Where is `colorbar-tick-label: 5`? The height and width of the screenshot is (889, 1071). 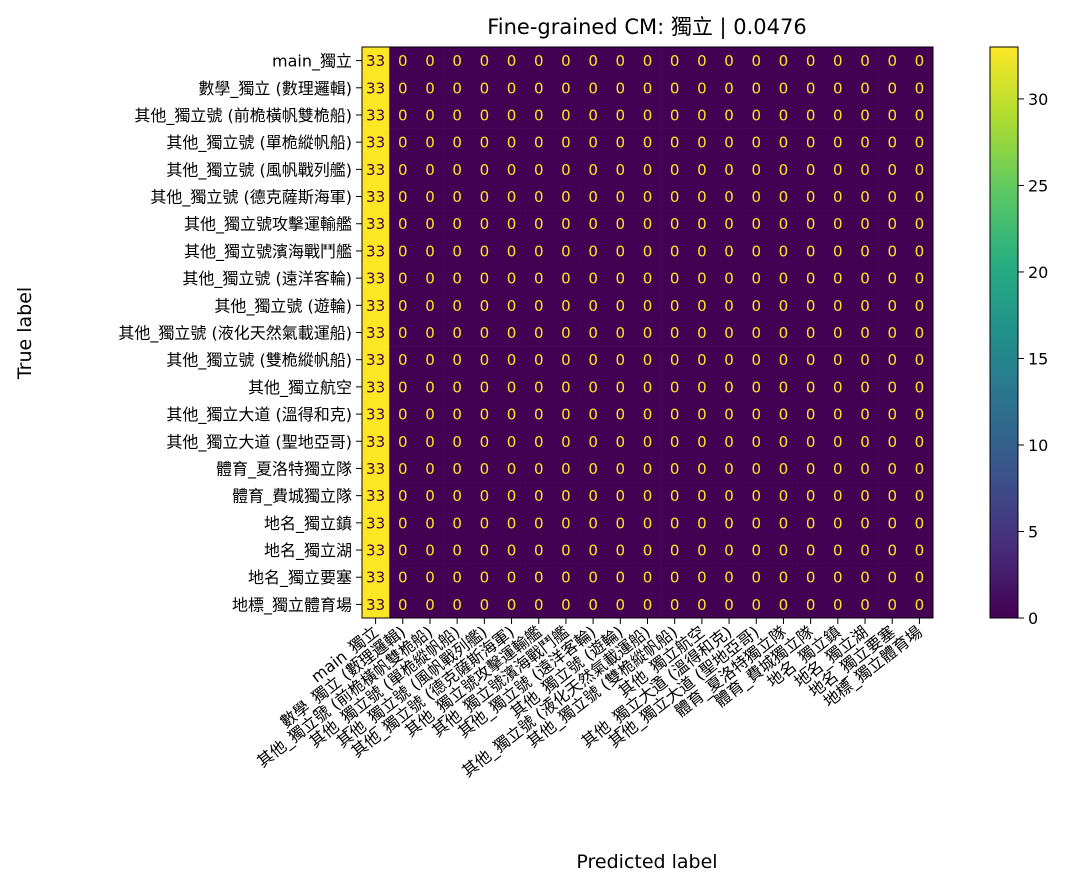
colorbar-tick-label: 5 is located at coordinates (1033, 531).